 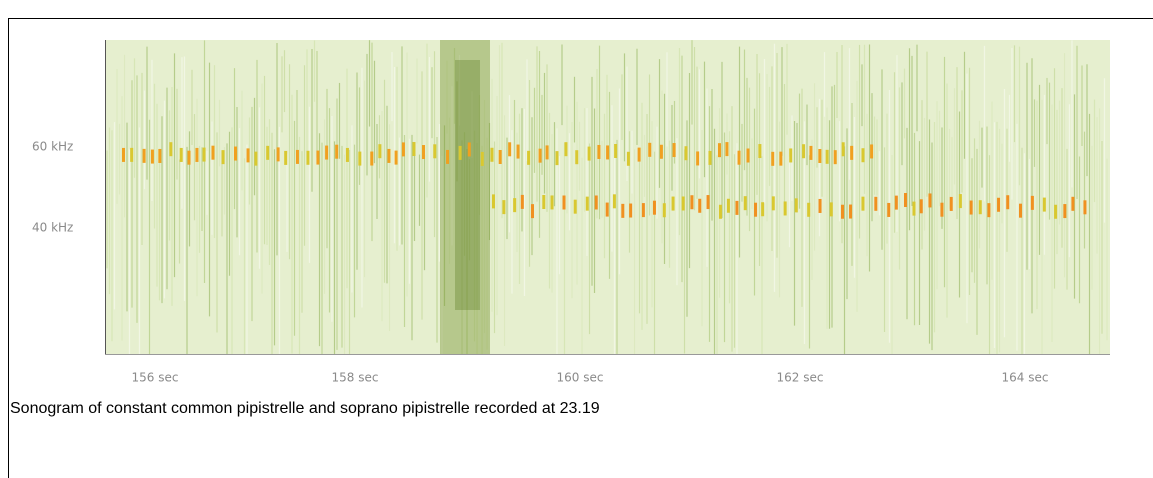 What do you see at coordinates (467, 185) in the screenshot?
I see `dark-band` at bounding box center [467, 185].